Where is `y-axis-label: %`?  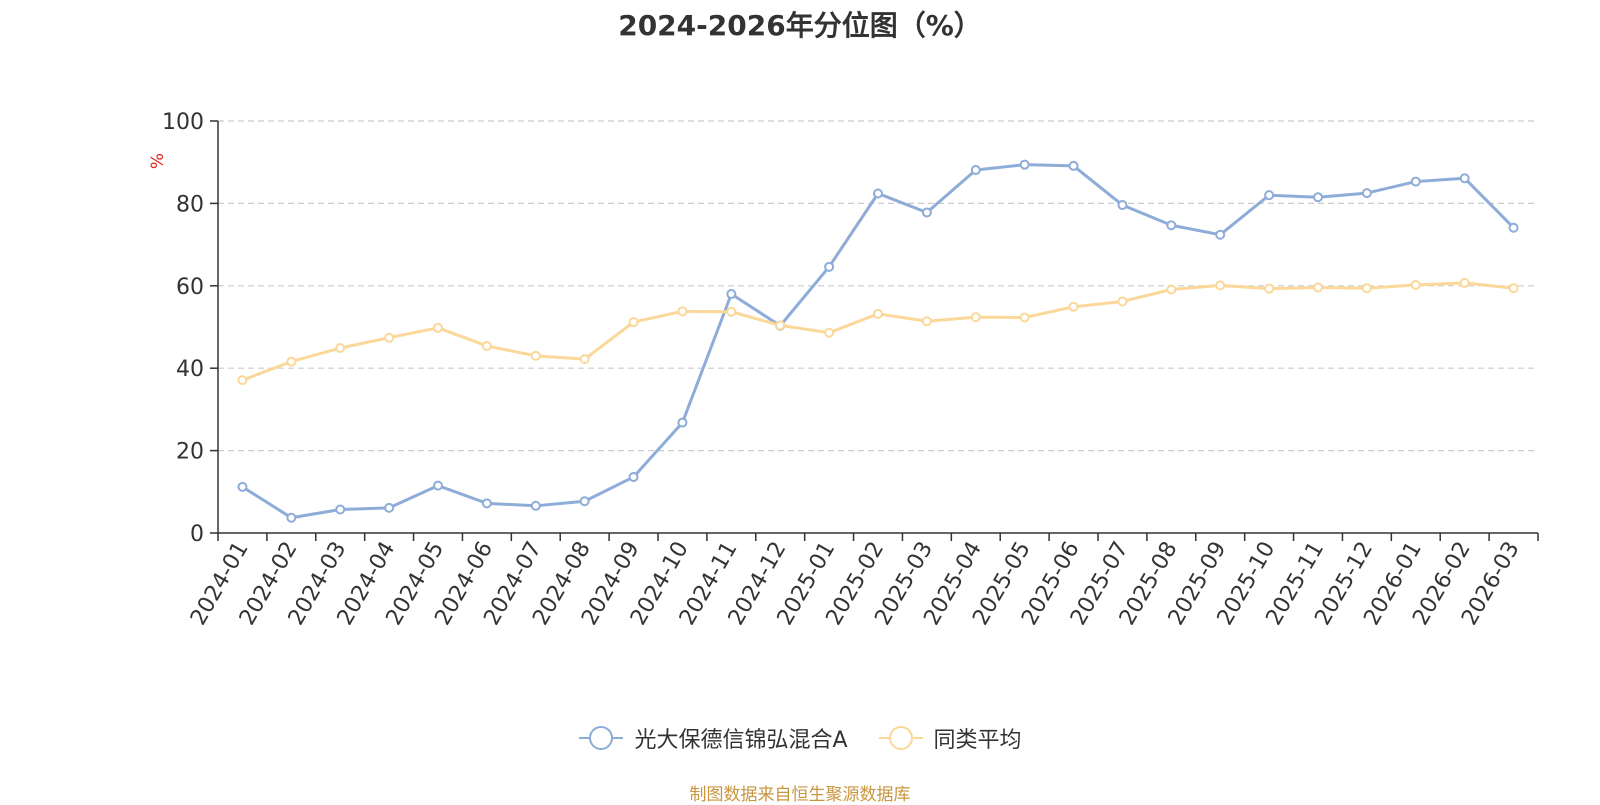 y-axis-label: % is located at coordinates (158, 161).